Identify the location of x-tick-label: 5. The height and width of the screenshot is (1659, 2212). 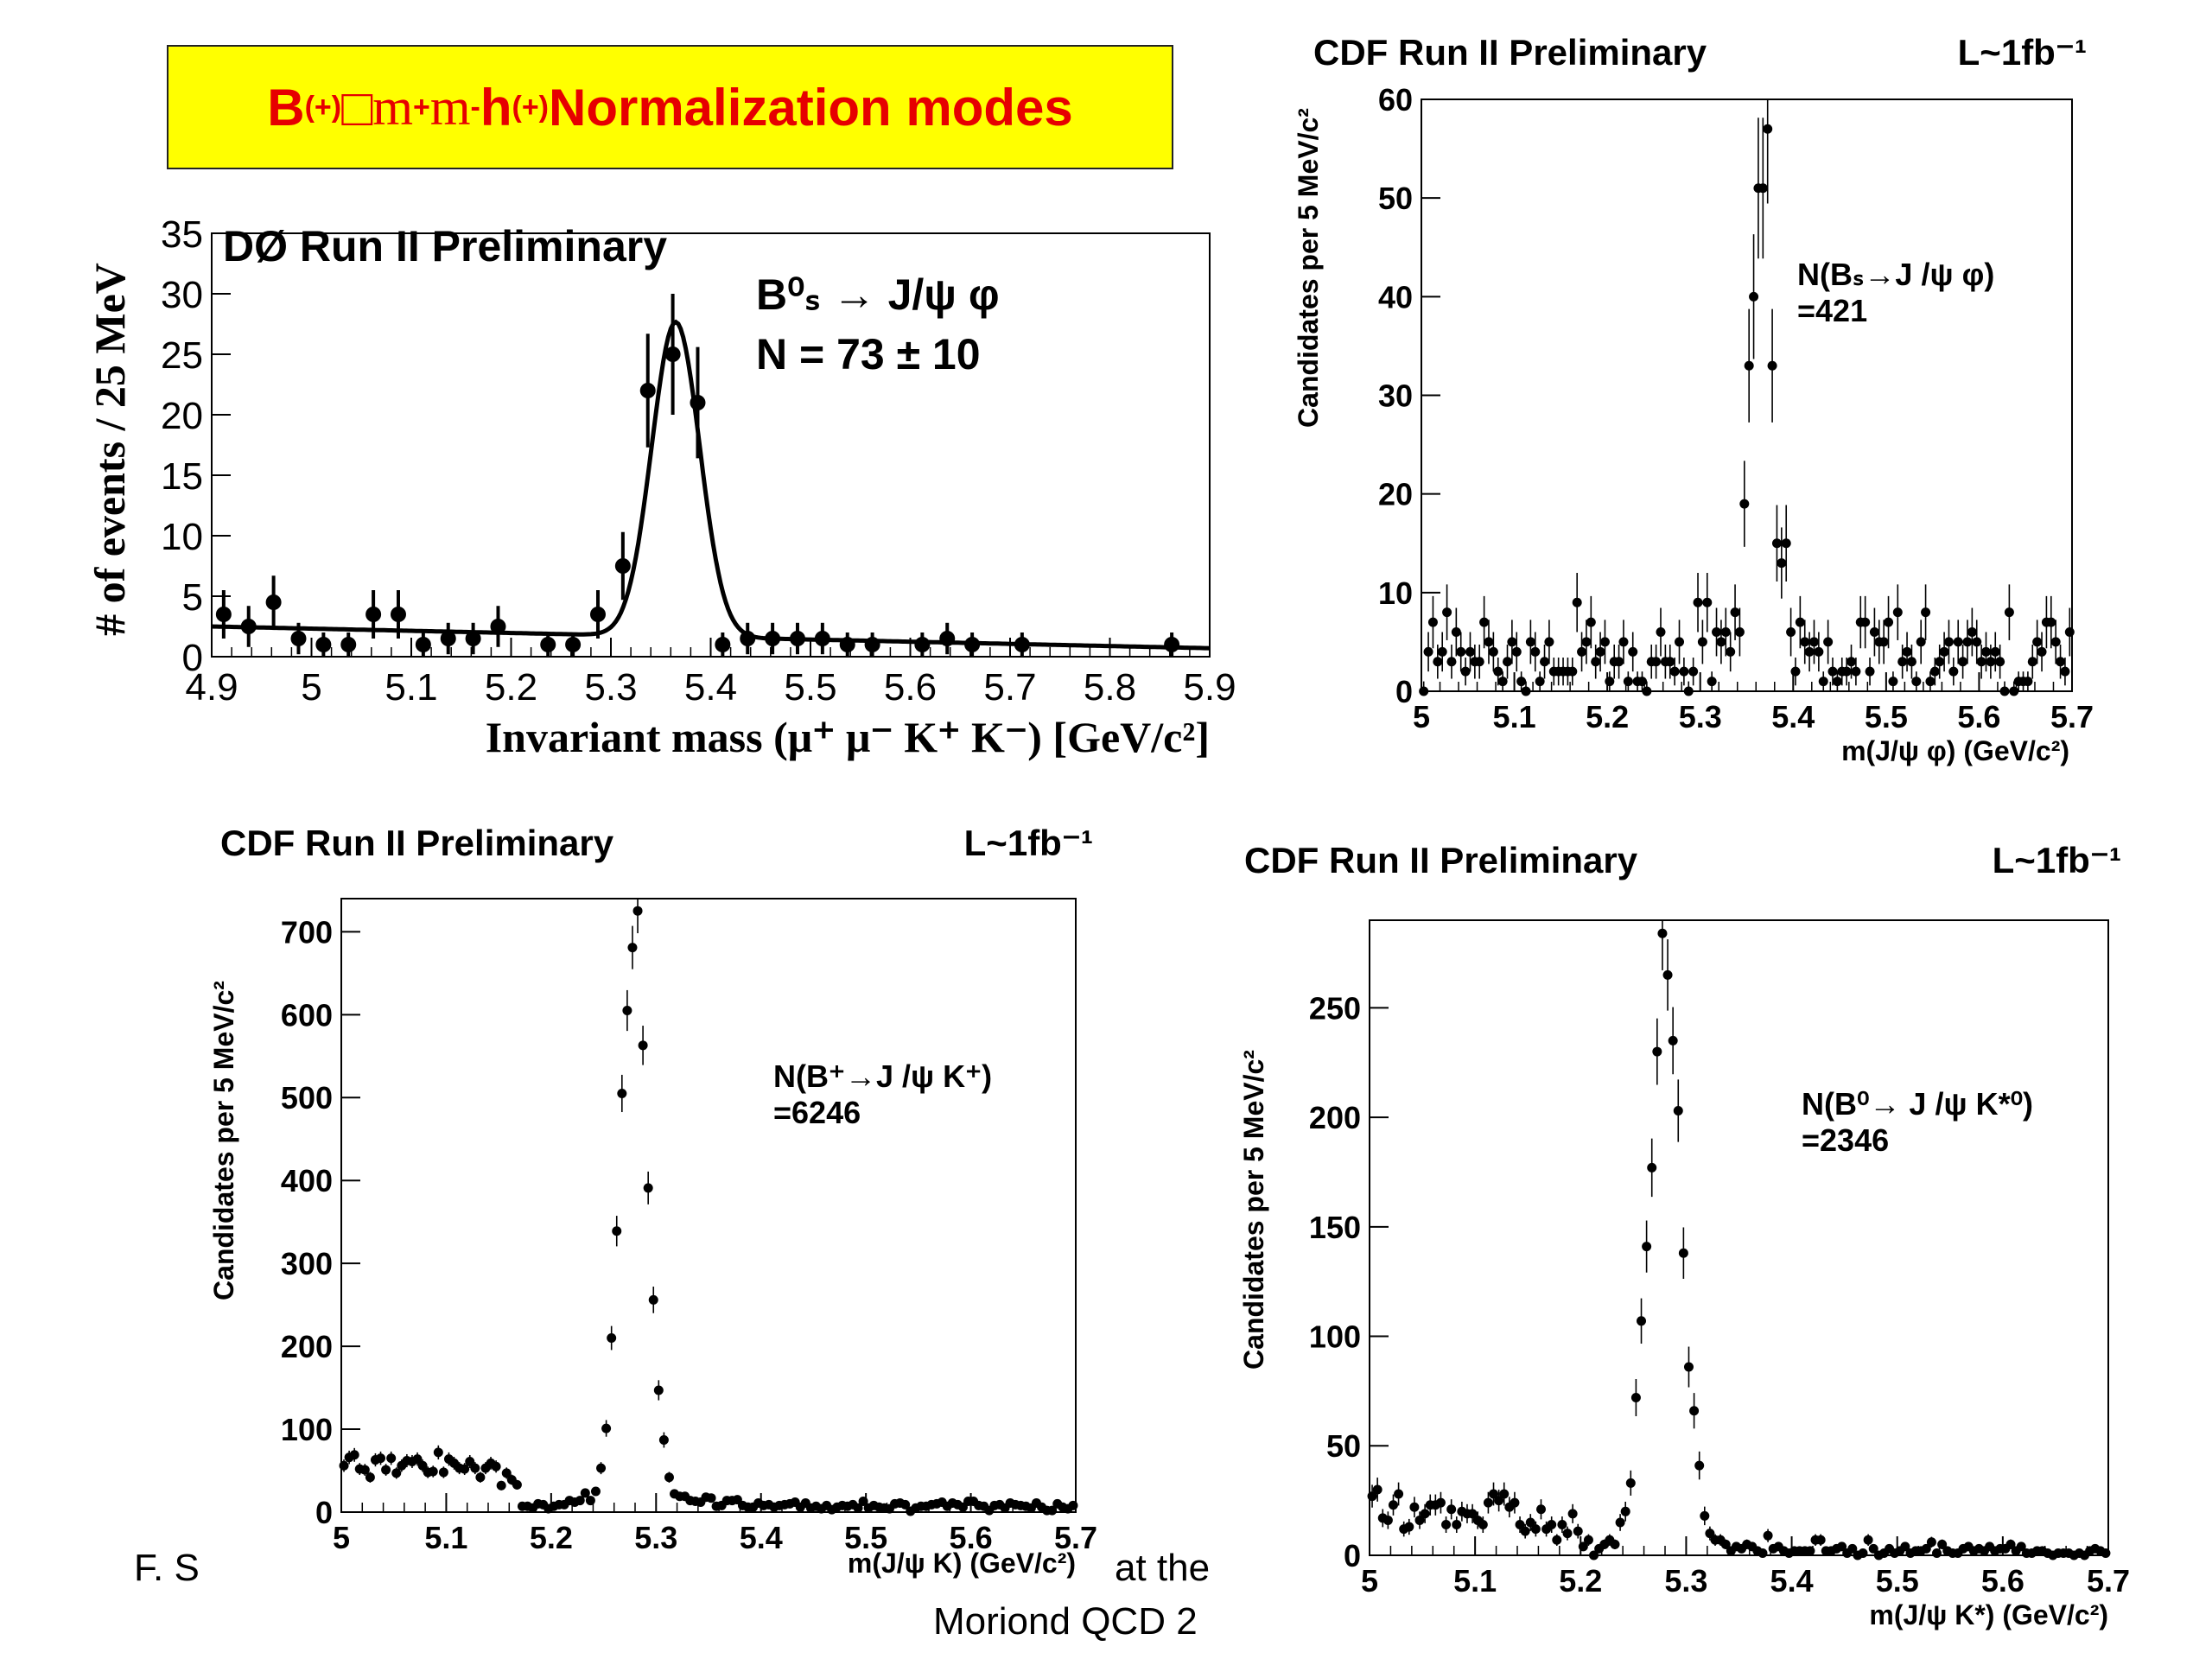
(311, 687).